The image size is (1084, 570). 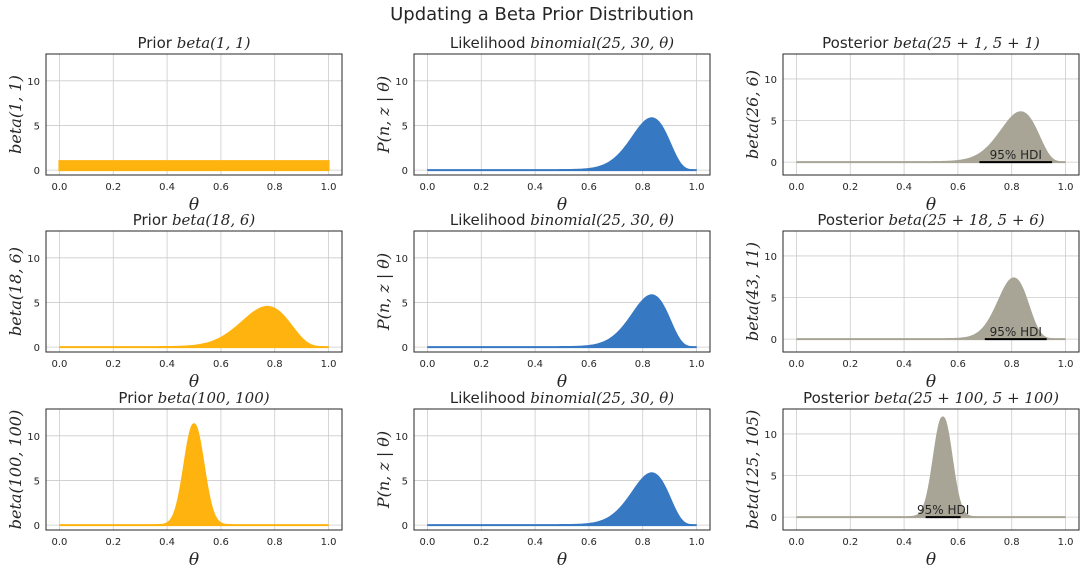 What do you see at coordinates (752, 469) in the screenshot?
I see `y-axis-label: beta(125, 105)` at bounding box center [752, 469].